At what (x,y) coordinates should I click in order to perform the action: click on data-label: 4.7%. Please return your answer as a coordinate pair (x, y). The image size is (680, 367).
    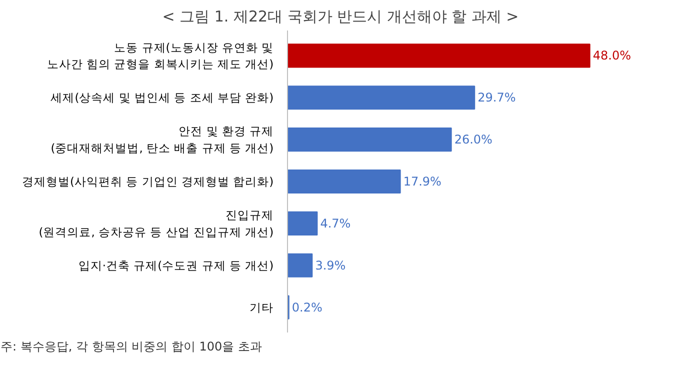
    Looking at the image, I should click on (335, 223).